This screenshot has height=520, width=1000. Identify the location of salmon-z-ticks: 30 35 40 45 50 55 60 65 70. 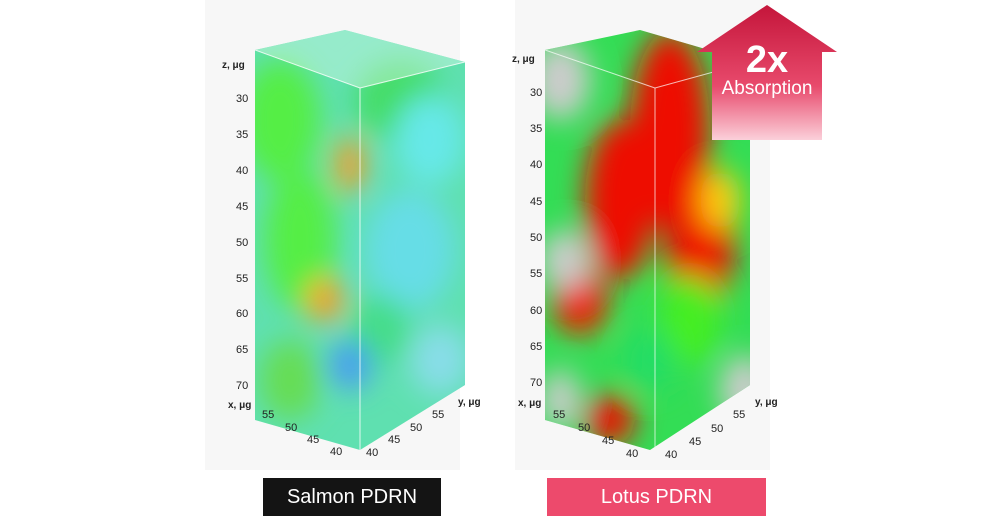
(242, 242).